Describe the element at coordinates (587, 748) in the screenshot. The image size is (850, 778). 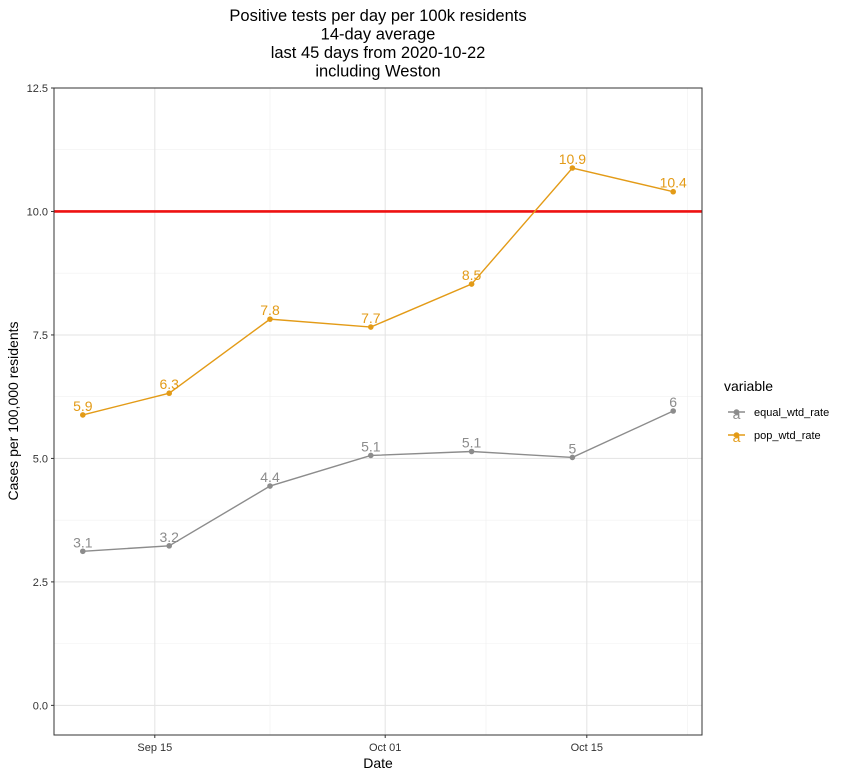
I see `x-tick-label: Oct 15` at that location.